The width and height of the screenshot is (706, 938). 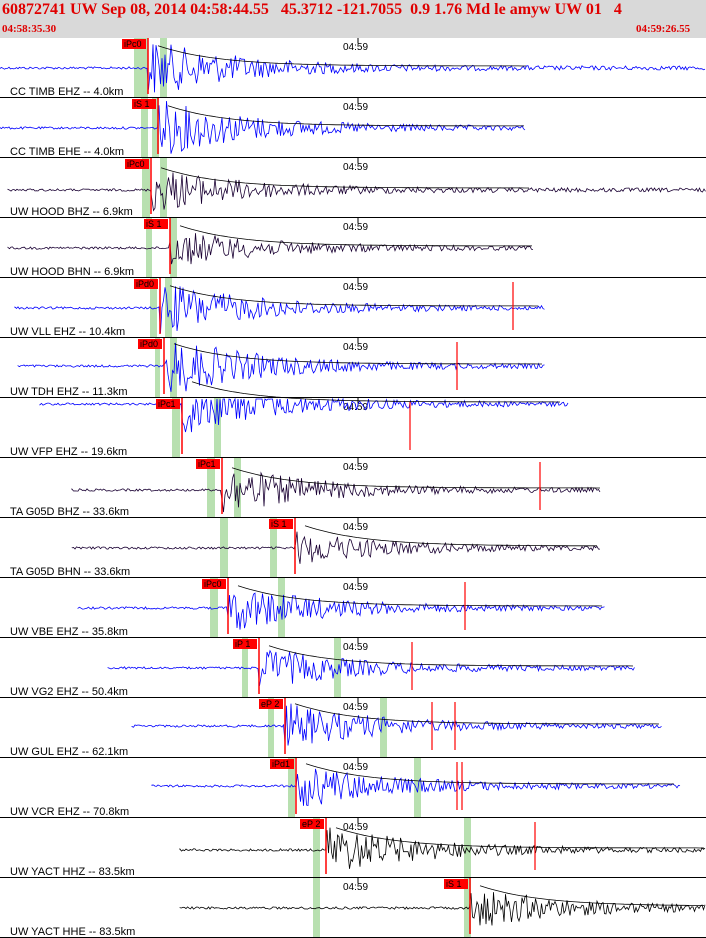 I want to click on trace-panel: 04:59 iS 1 CC TIMB EHE -- 4.0km, so click(x=353, y=128).